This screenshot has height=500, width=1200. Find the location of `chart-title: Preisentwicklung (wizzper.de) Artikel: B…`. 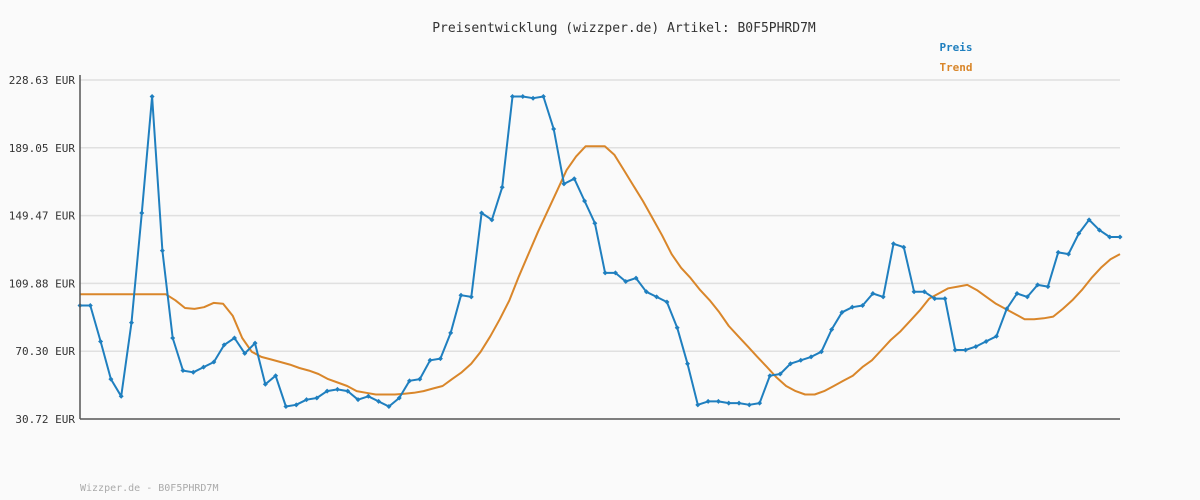

chart-title: Preisentwicklung (wizzper.de) Artikel: B… is located at coordinates (624, 28).